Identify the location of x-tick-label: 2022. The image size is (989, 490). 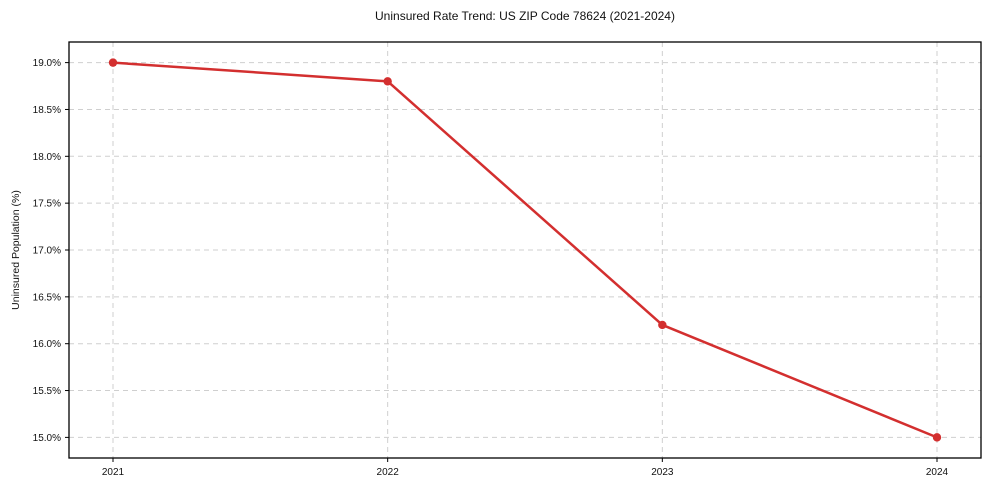
(388, 472).